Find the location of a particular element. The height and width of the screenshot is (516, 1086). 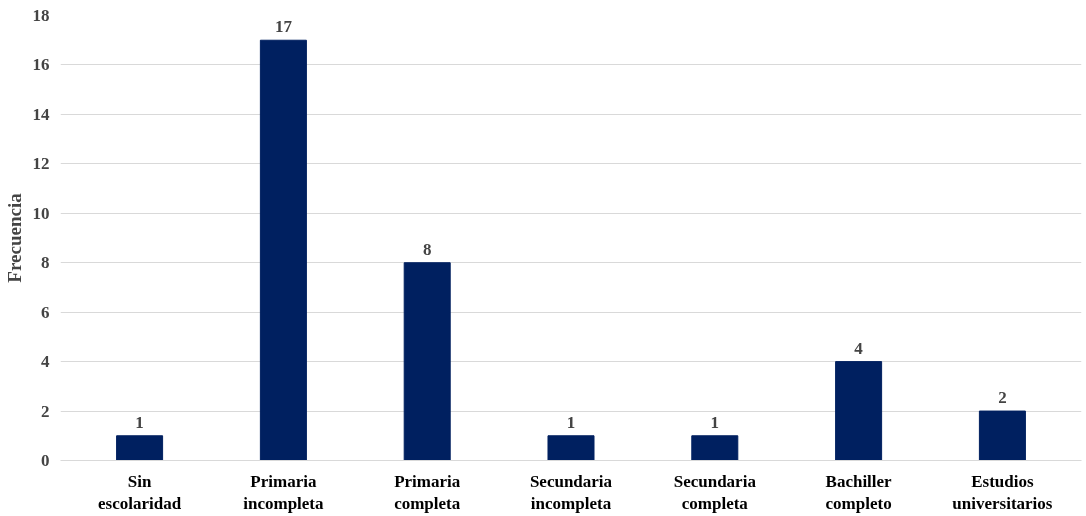

y-tick-label: 16 is located at coordinates (41, 65).